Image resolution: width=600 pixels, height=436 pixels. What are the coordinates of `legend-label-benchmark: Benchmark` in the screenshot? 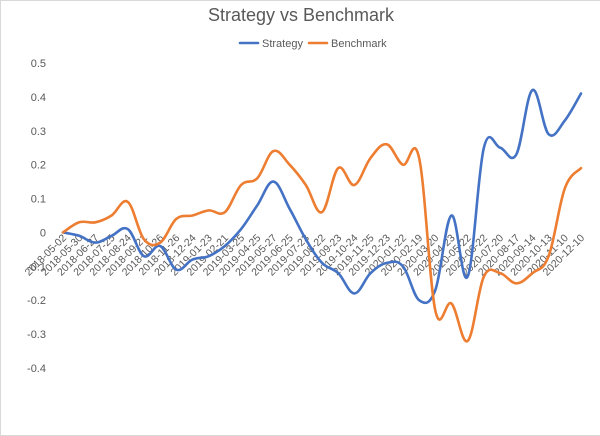 It's located at (359, 44).